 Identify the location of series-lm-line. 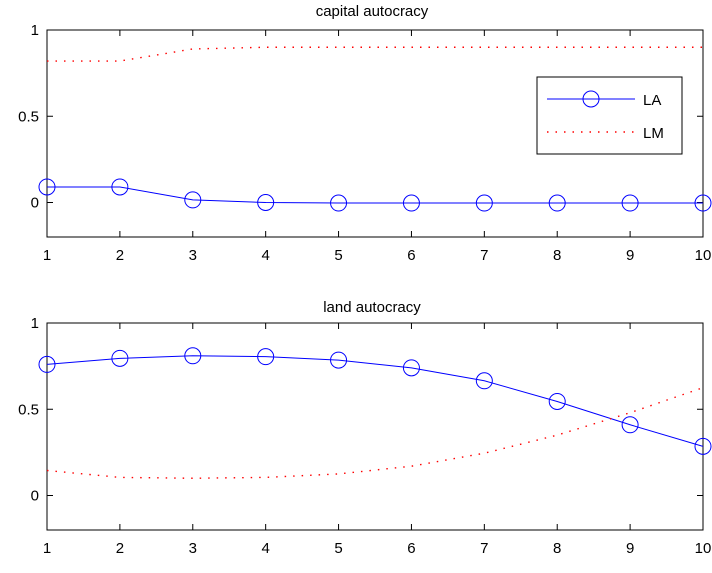
(375, 433).